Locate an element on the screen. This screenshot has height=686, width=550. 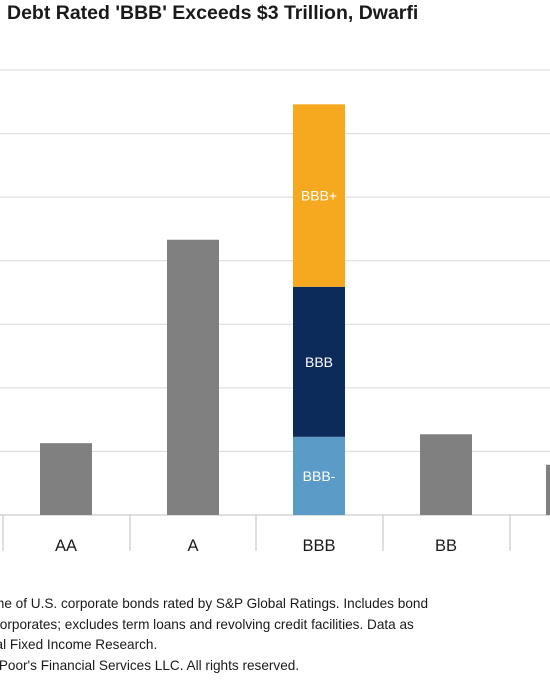
bar-segment-bbb is located at coordinates (319, 361).